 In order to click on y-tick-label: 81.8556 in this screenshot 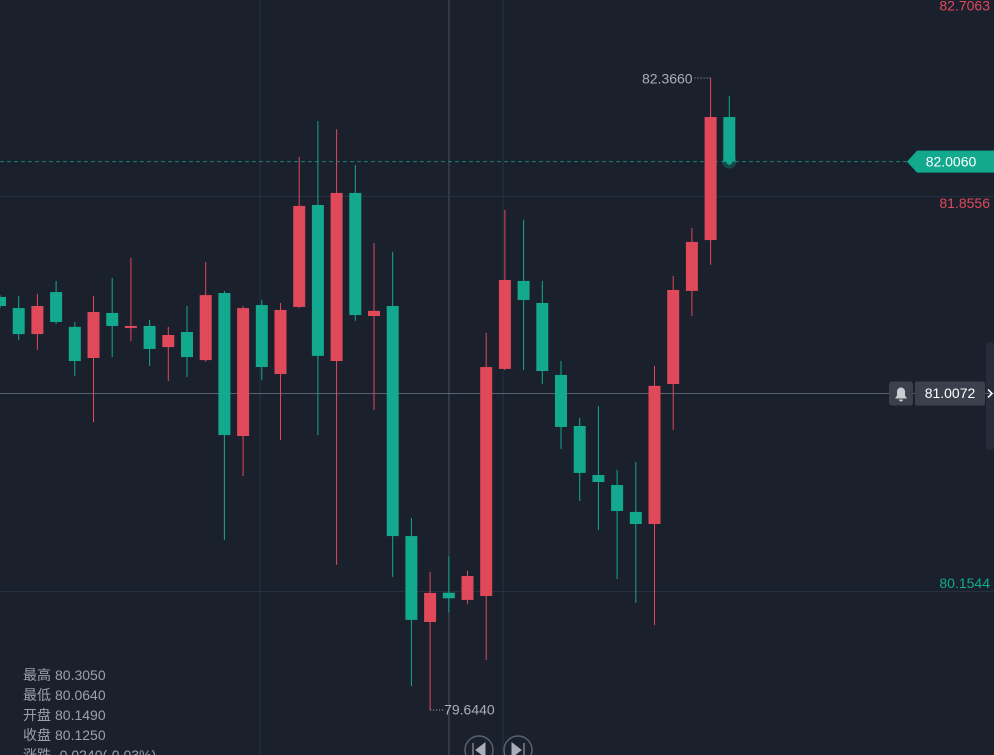, I will do `click(964, 203)`.